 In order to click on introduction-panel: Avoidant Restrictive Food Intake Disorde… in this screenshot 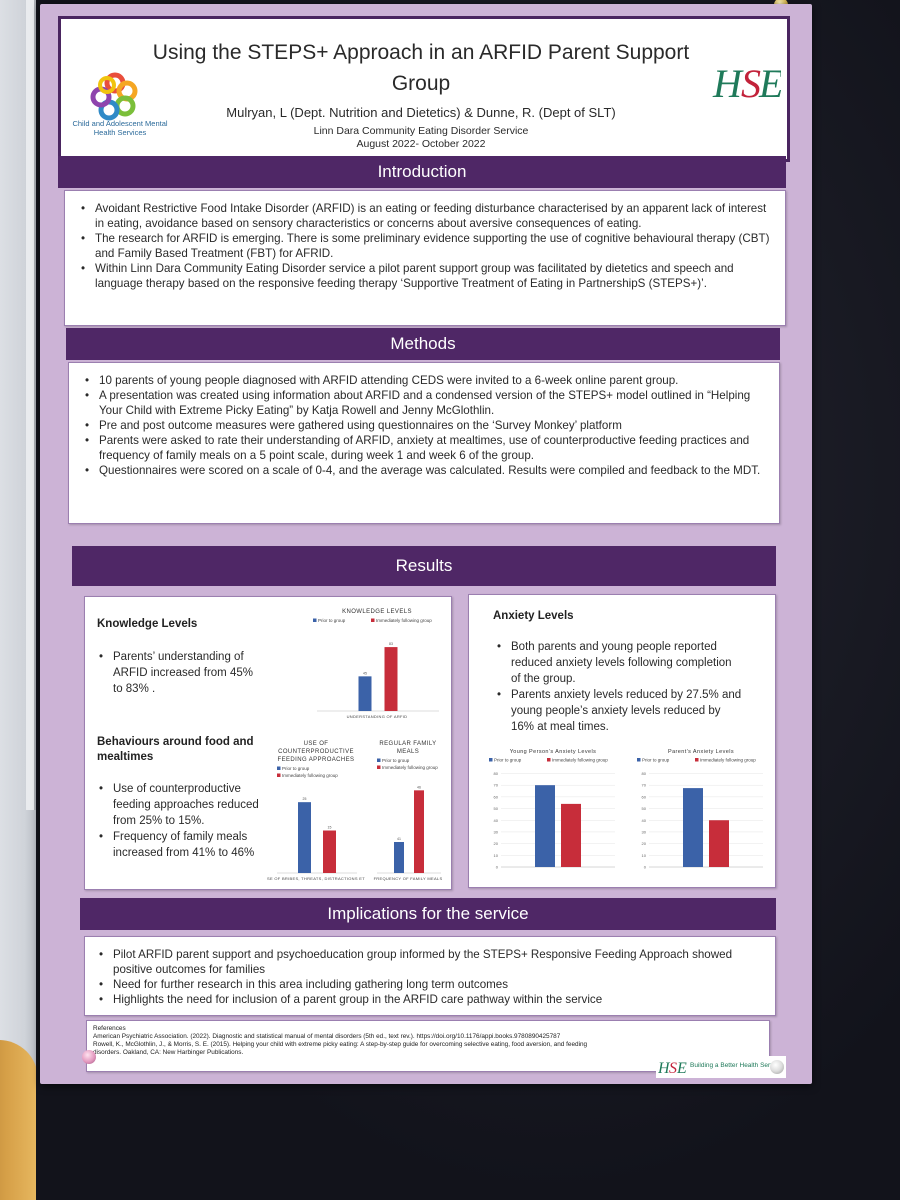, I will do `click(425, 258)`.